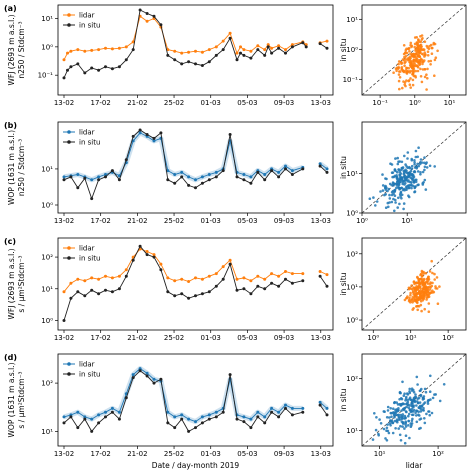 Image resolution: width=474 pixels, height=473 pixels. What do you see at coordinates (195, 270) in the screenshot?
I see `series-line` at bounding box center [195, 270].